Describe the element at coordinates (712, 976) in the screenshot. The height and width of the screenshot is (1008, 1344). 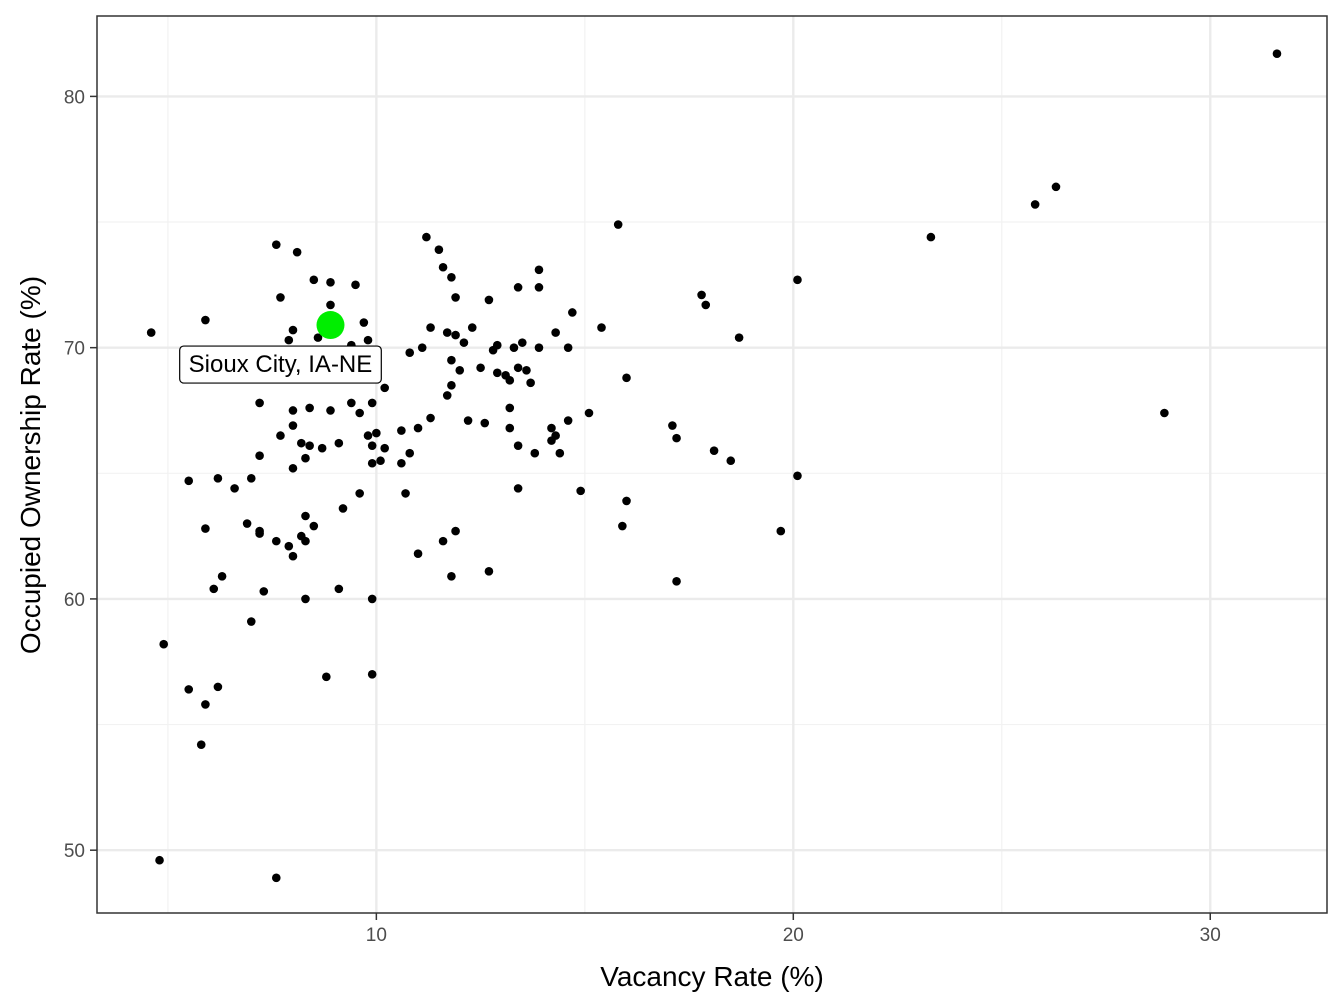
I see `x-axis-title: Vacancy Rate (%)` at that location.